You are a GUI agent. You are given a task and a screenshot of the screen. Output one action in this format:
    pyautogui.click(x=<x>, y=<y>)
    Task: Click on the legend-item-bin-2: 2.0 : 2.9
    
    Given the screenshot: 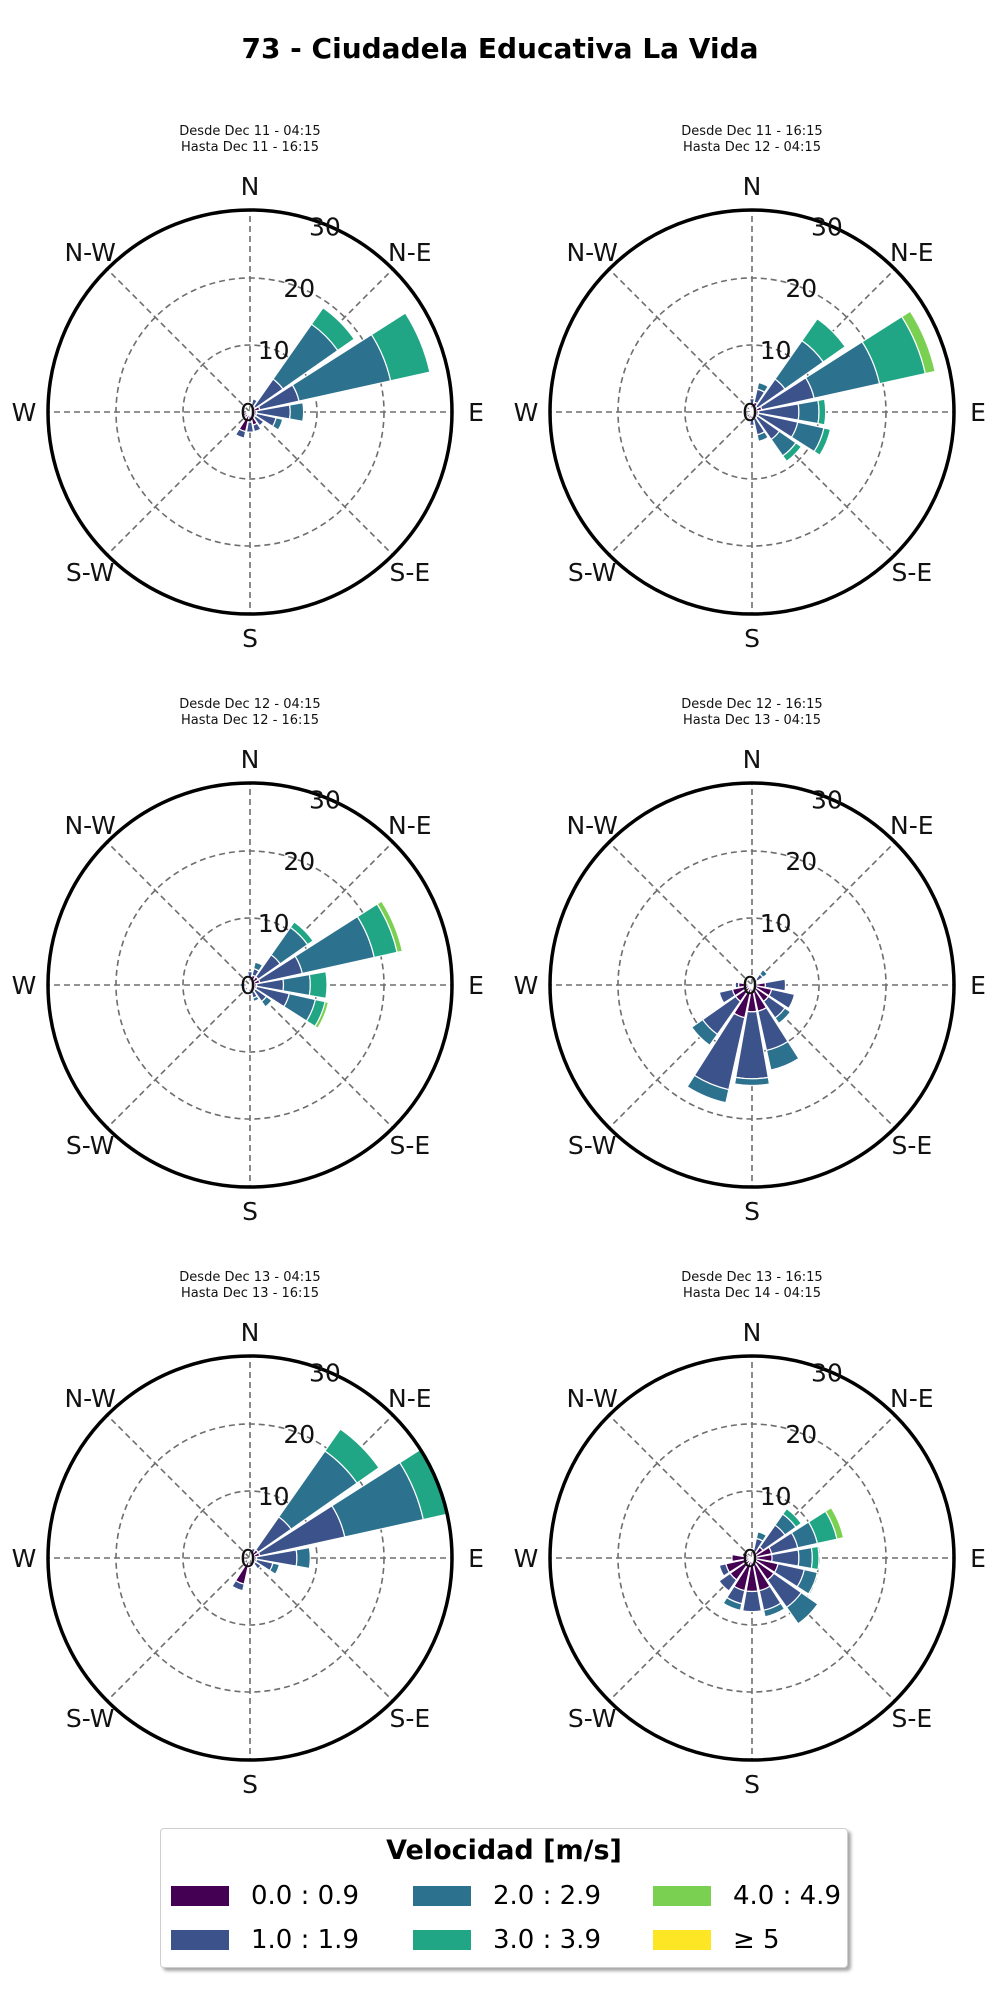 What is the action you would take?
    pyautogui.click(x=507, y=1896)
    